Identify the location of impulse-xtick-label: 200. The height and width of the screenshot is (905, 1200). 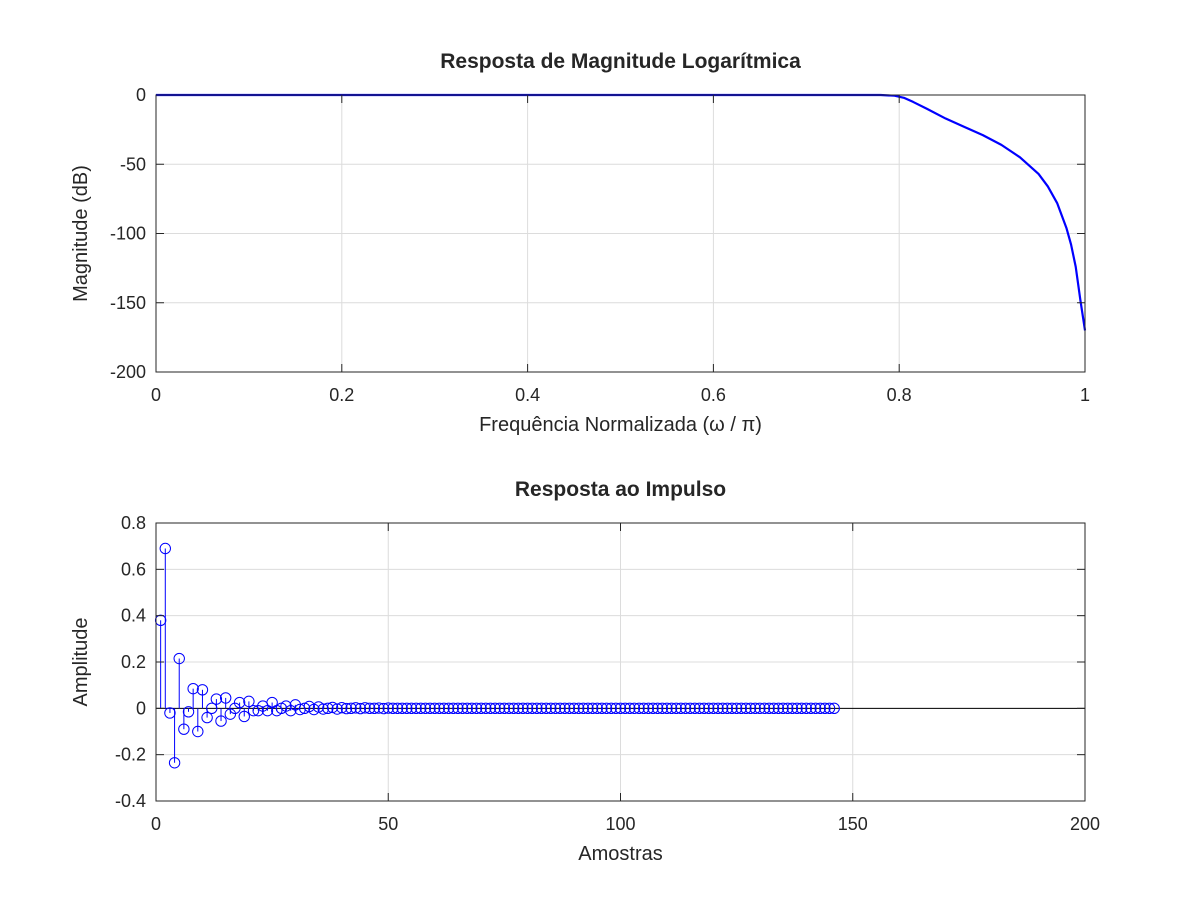
(1085, 824).